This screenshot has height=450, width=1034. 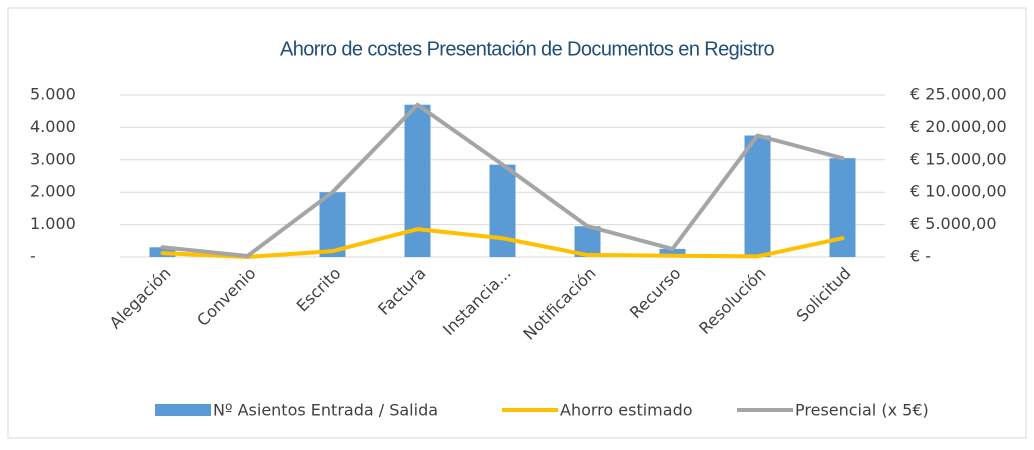 I want to click on y2-tick-label: € 20.000,00, so click(x=958, y=126).